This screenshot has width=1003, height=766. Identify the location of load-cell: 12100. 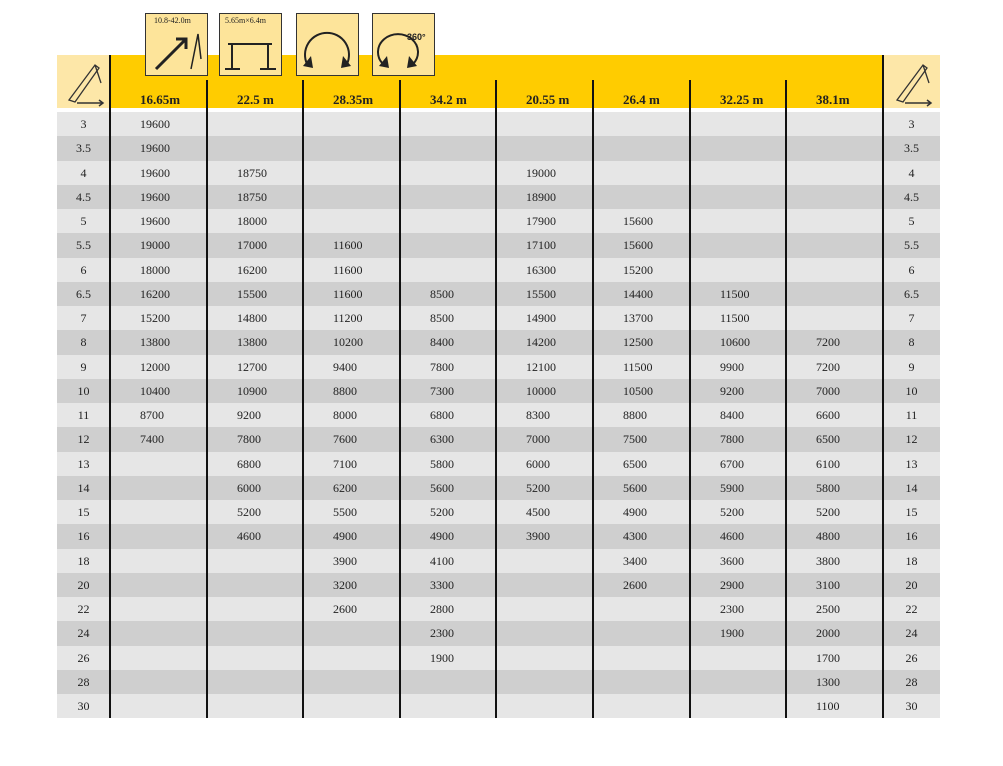
(541, 366).